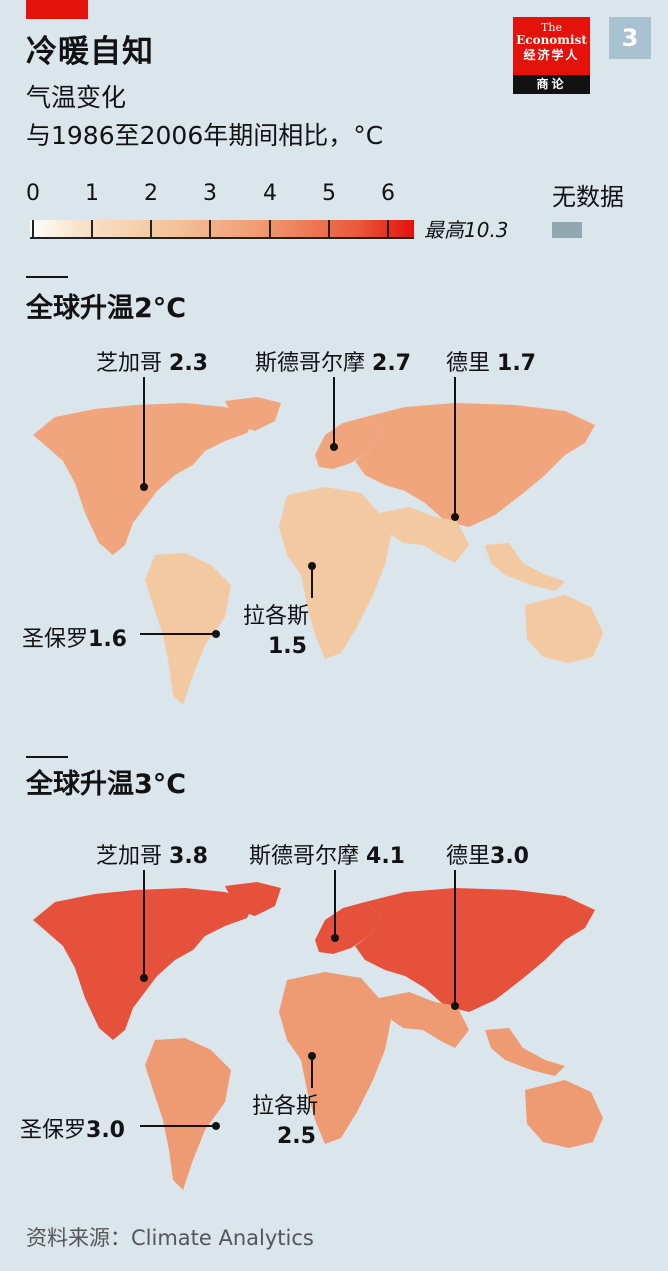  What do you see at coordinates (424, 535) in the screenshot?
I see `panel1-arabia-india` at bounding box center [424, 535].